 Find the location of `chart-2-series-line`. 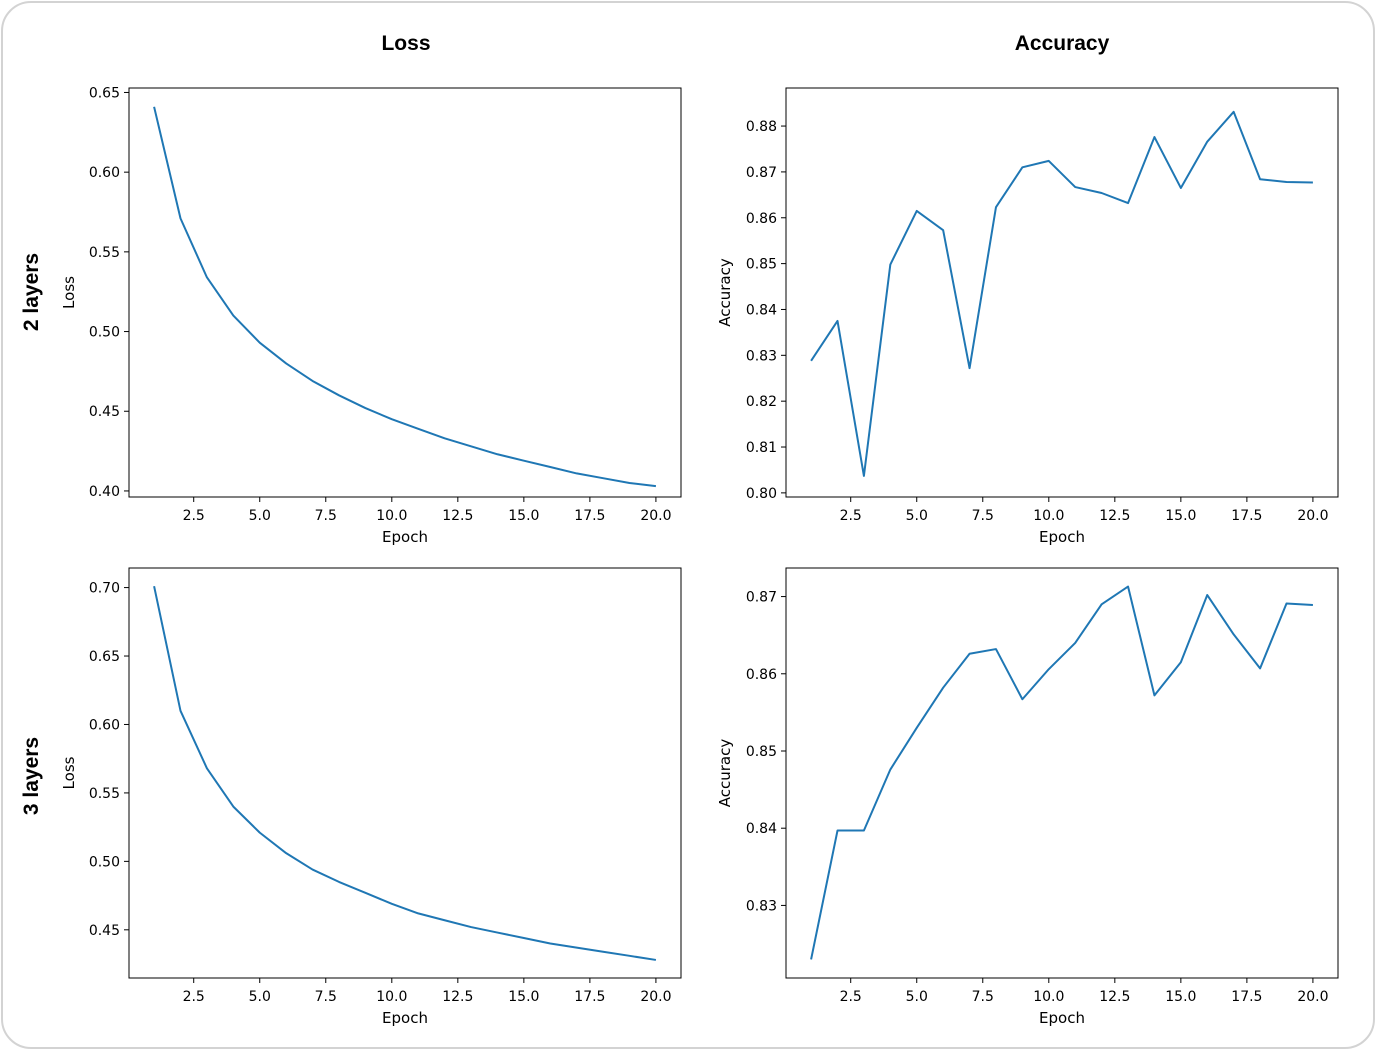

chart-2-series-line is located at coordinates (1061, 293).